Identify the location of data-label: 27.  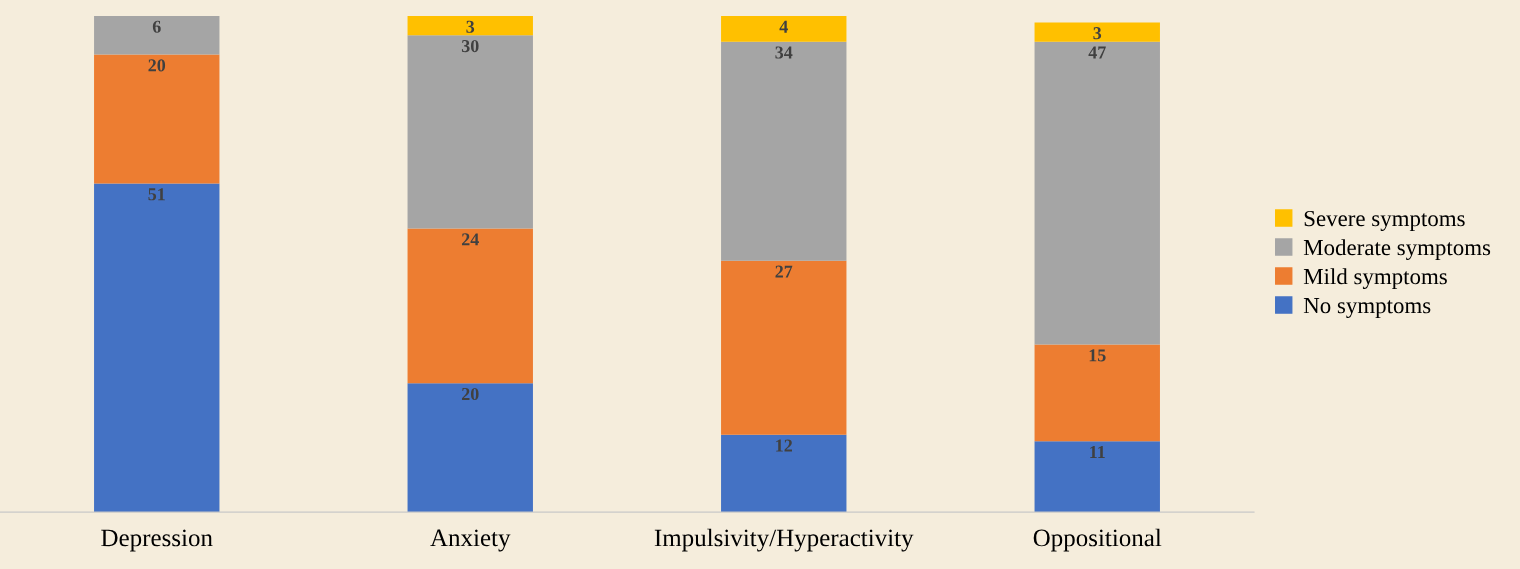
(784, 271).